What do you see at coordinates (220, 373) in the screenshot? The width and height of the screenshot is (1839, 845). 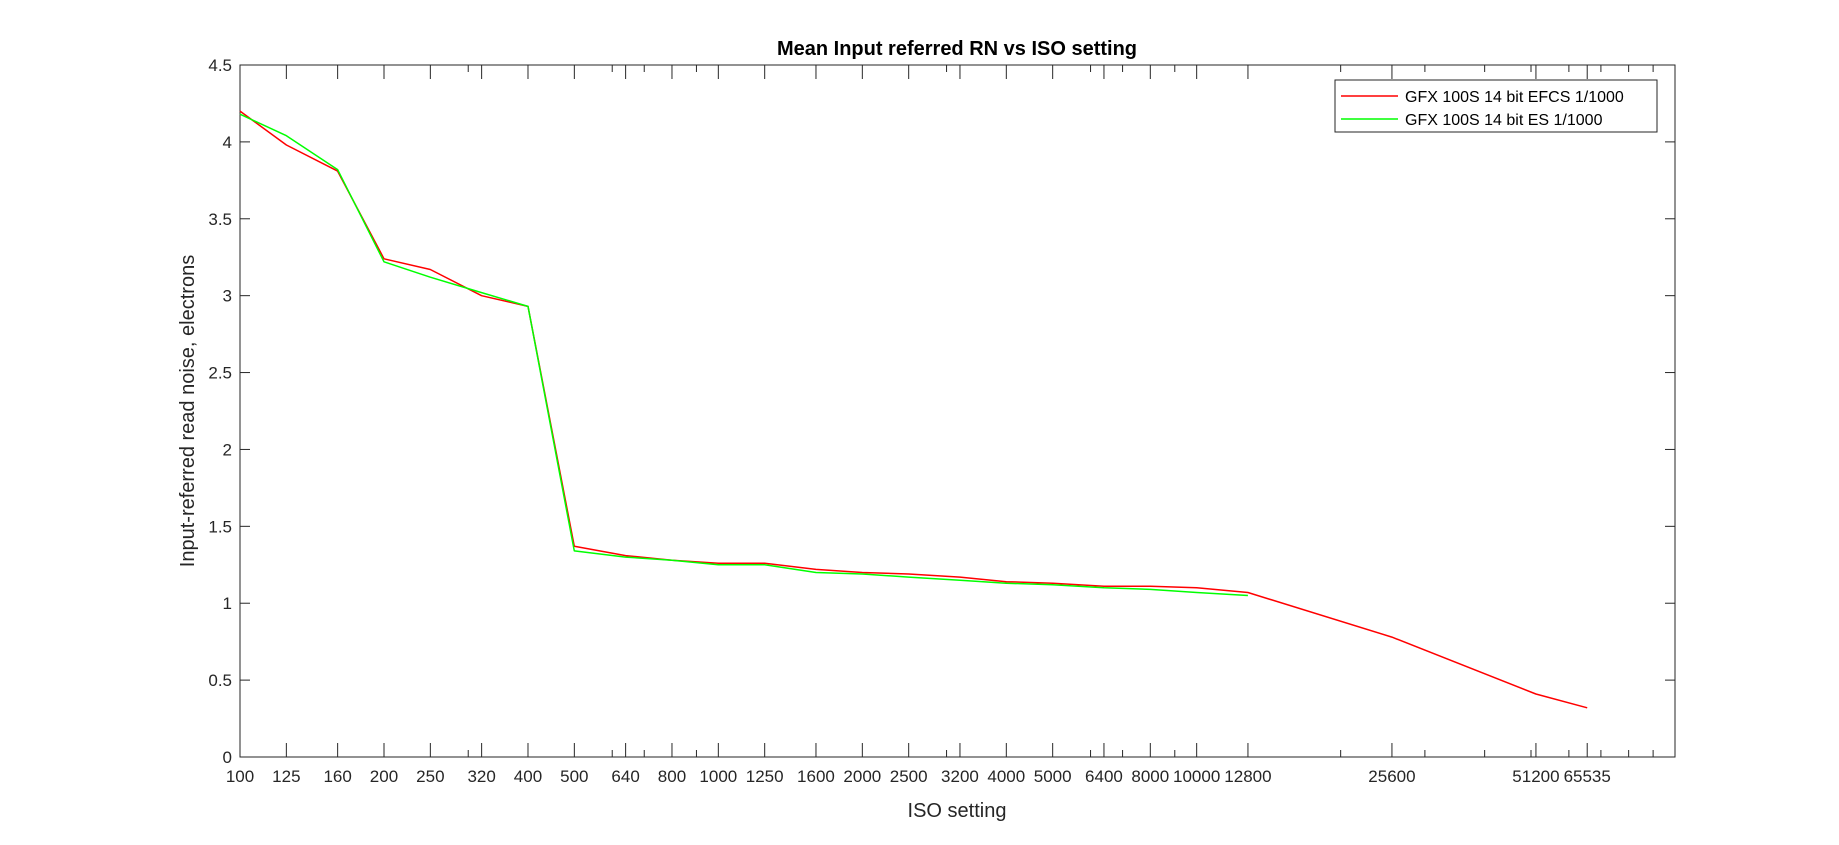 I see `y-tick-label: 2.5` at bounding box center [220, 373].